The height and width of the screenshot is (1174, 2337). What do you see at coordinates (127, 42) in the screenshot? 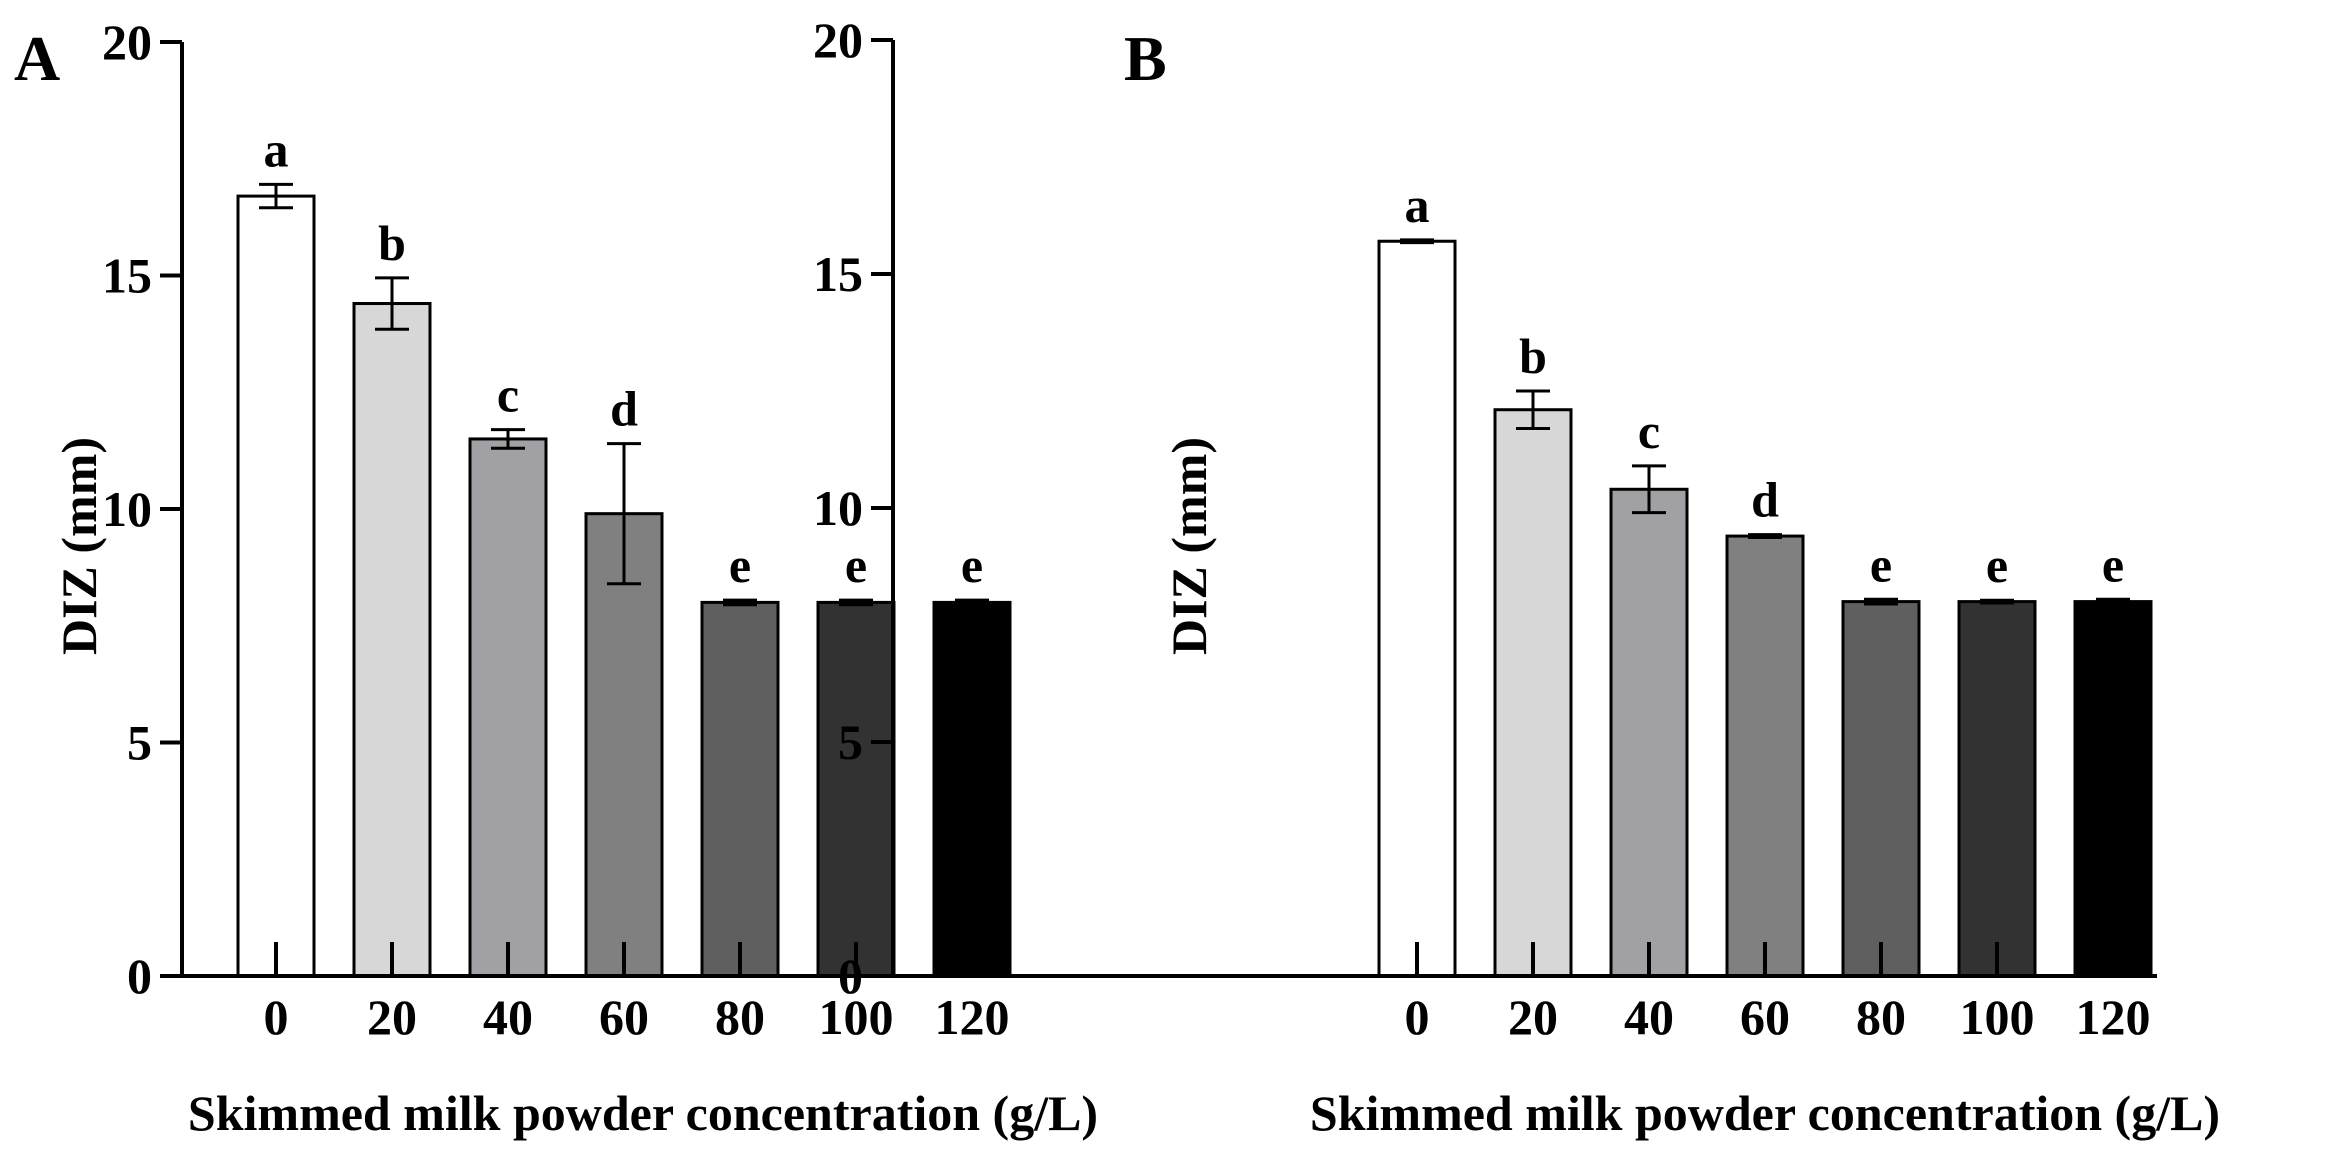
I see `y-tick-label-a-20: 20` at bounding box center [127, 42].